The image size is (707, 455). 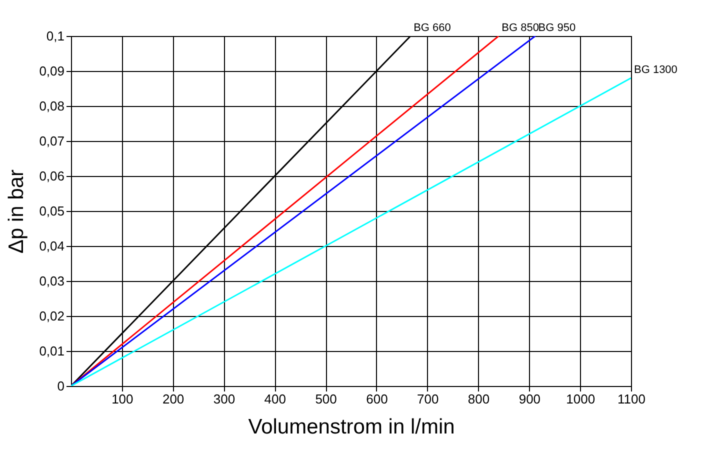 What do you see at coordinates (479, 399) in the screenshot?
I see `x-tick-label: 800` at bounding box center [479, 399].